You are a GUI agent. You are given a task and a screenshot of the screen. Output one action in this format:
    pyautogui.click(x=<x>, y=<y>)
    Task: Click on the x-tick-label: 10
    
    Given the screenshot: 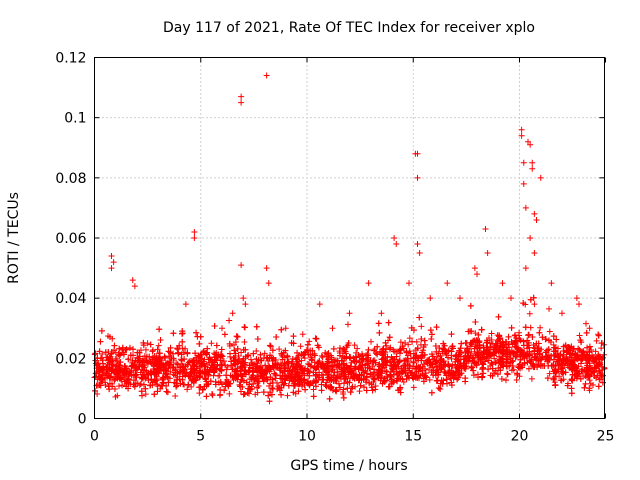 What is the action you would take?
    pyautogui.click(x=307, y=437)
    